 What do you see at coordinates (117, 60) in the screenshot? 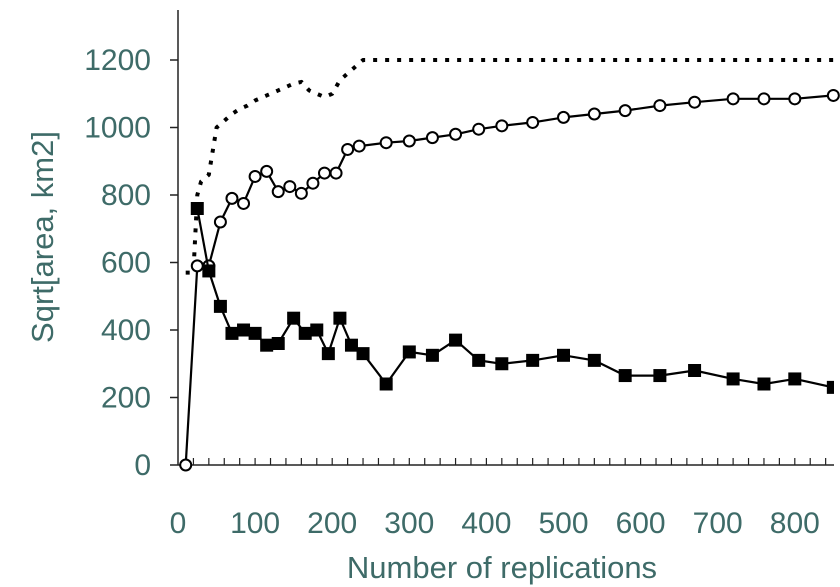
I see `y-tick-label: 1200` at bounding box center [117, 60].